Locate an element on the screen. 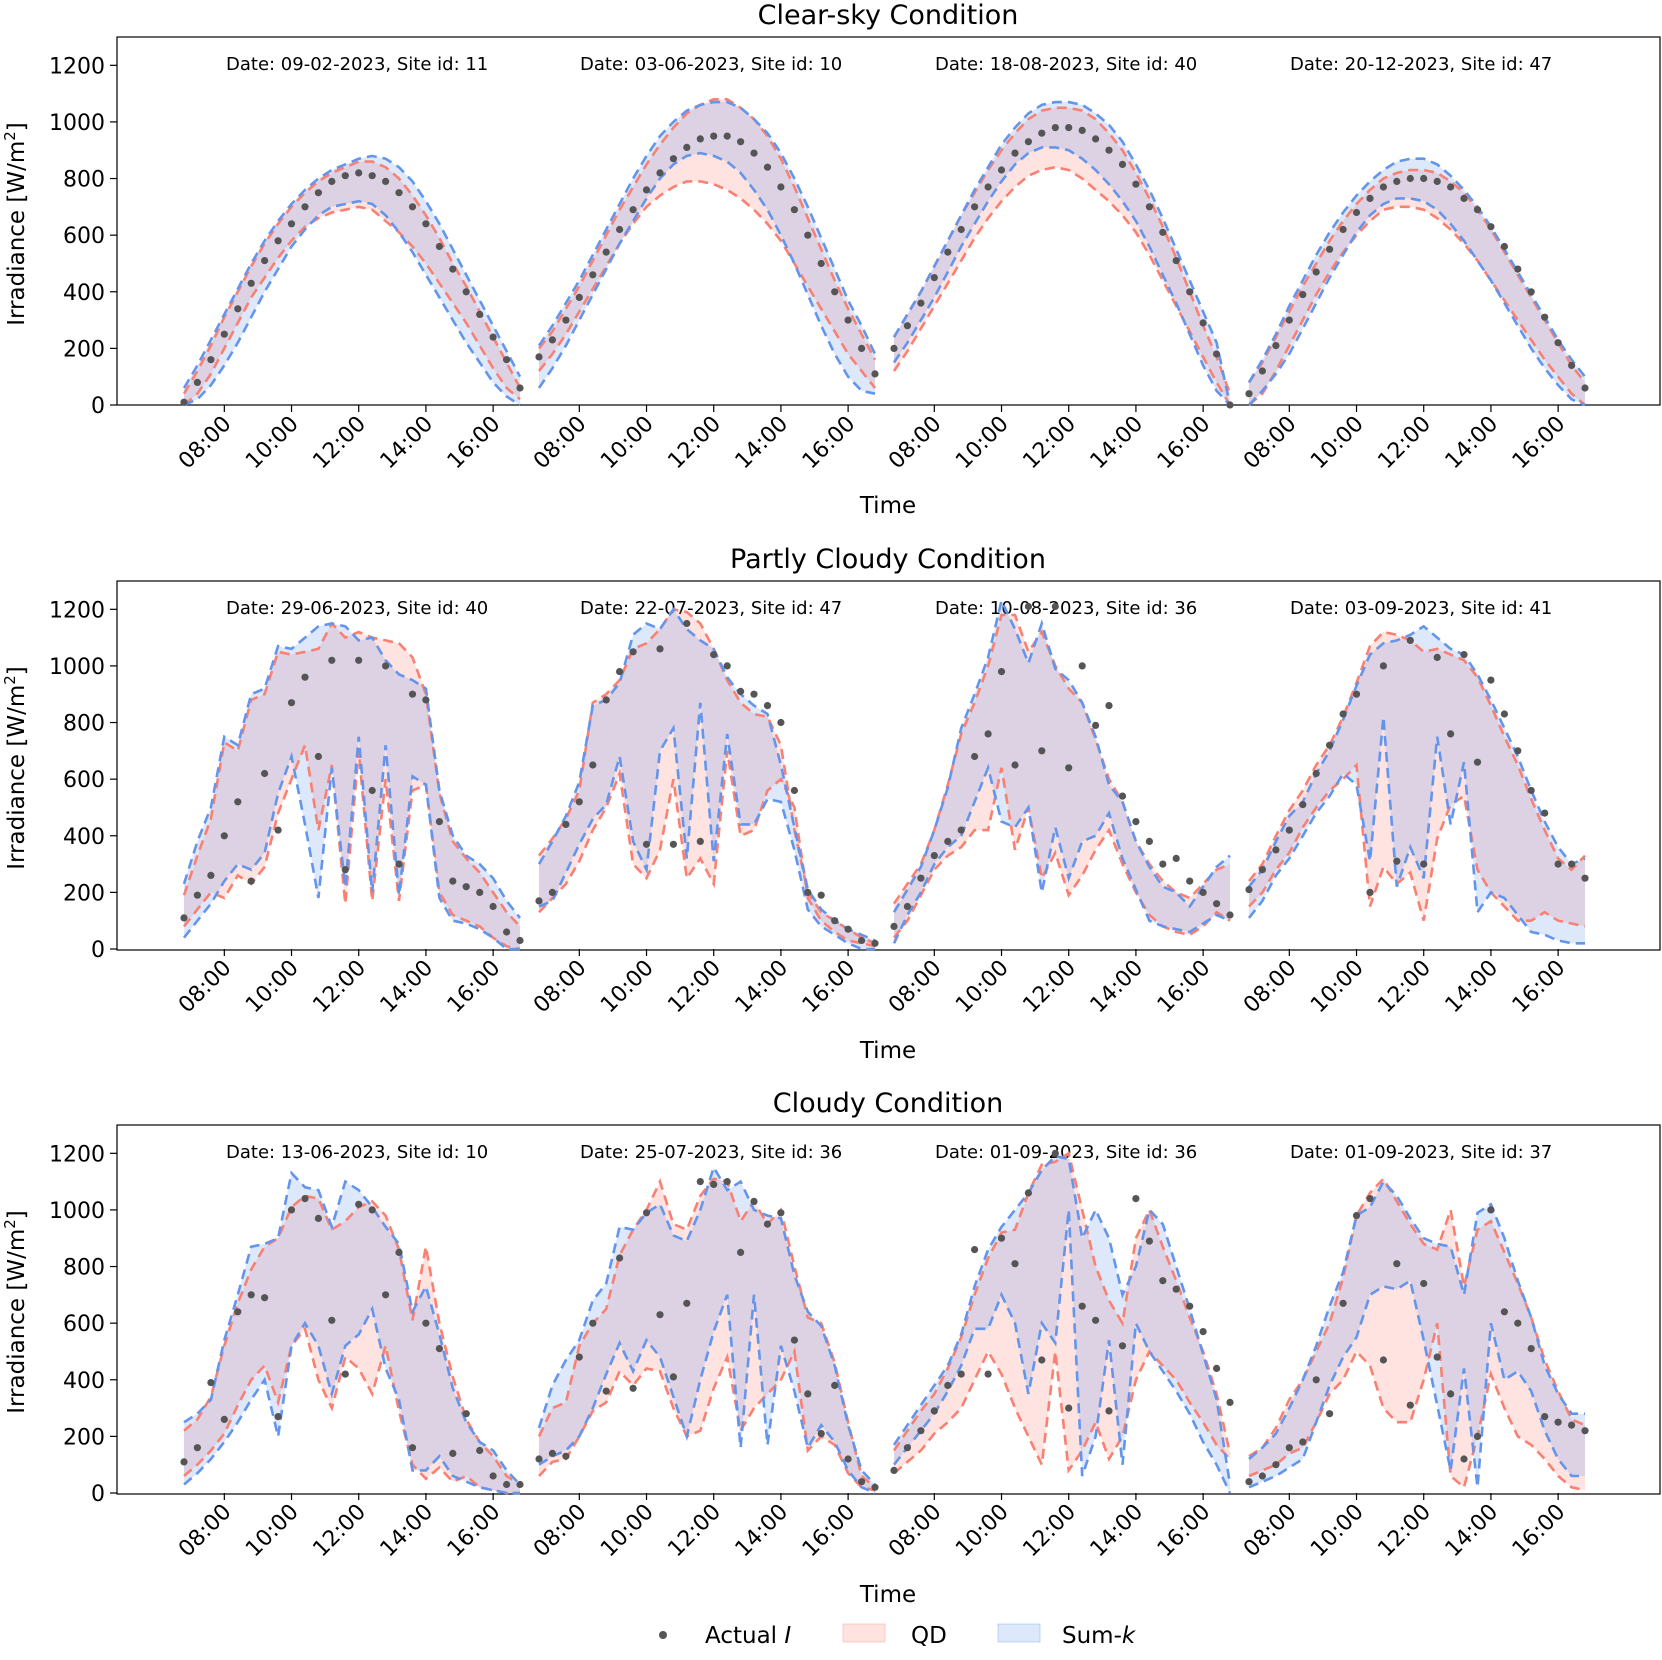 The width and height of the screenshot is (1662, 1660). y-tick-label: 200 is located at coordinates (84, 1437).